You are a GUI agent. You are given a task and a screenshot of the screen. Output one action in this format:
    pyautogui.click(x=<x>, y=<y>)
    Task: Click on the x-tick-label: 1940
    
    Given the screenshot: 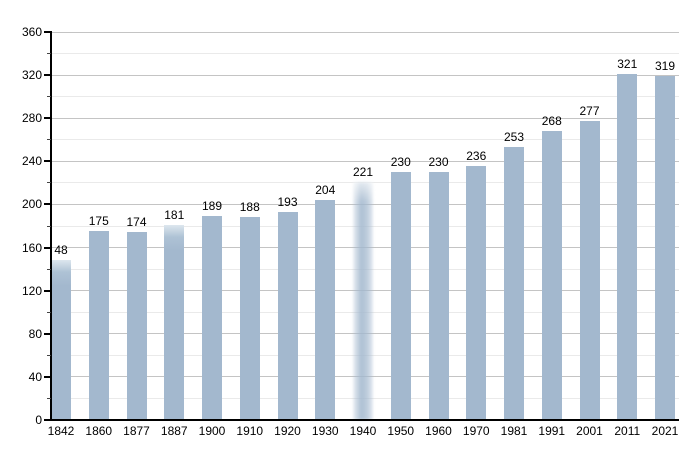 What is the action you would take?
    pyautogui.click(x=363, y=431)
    